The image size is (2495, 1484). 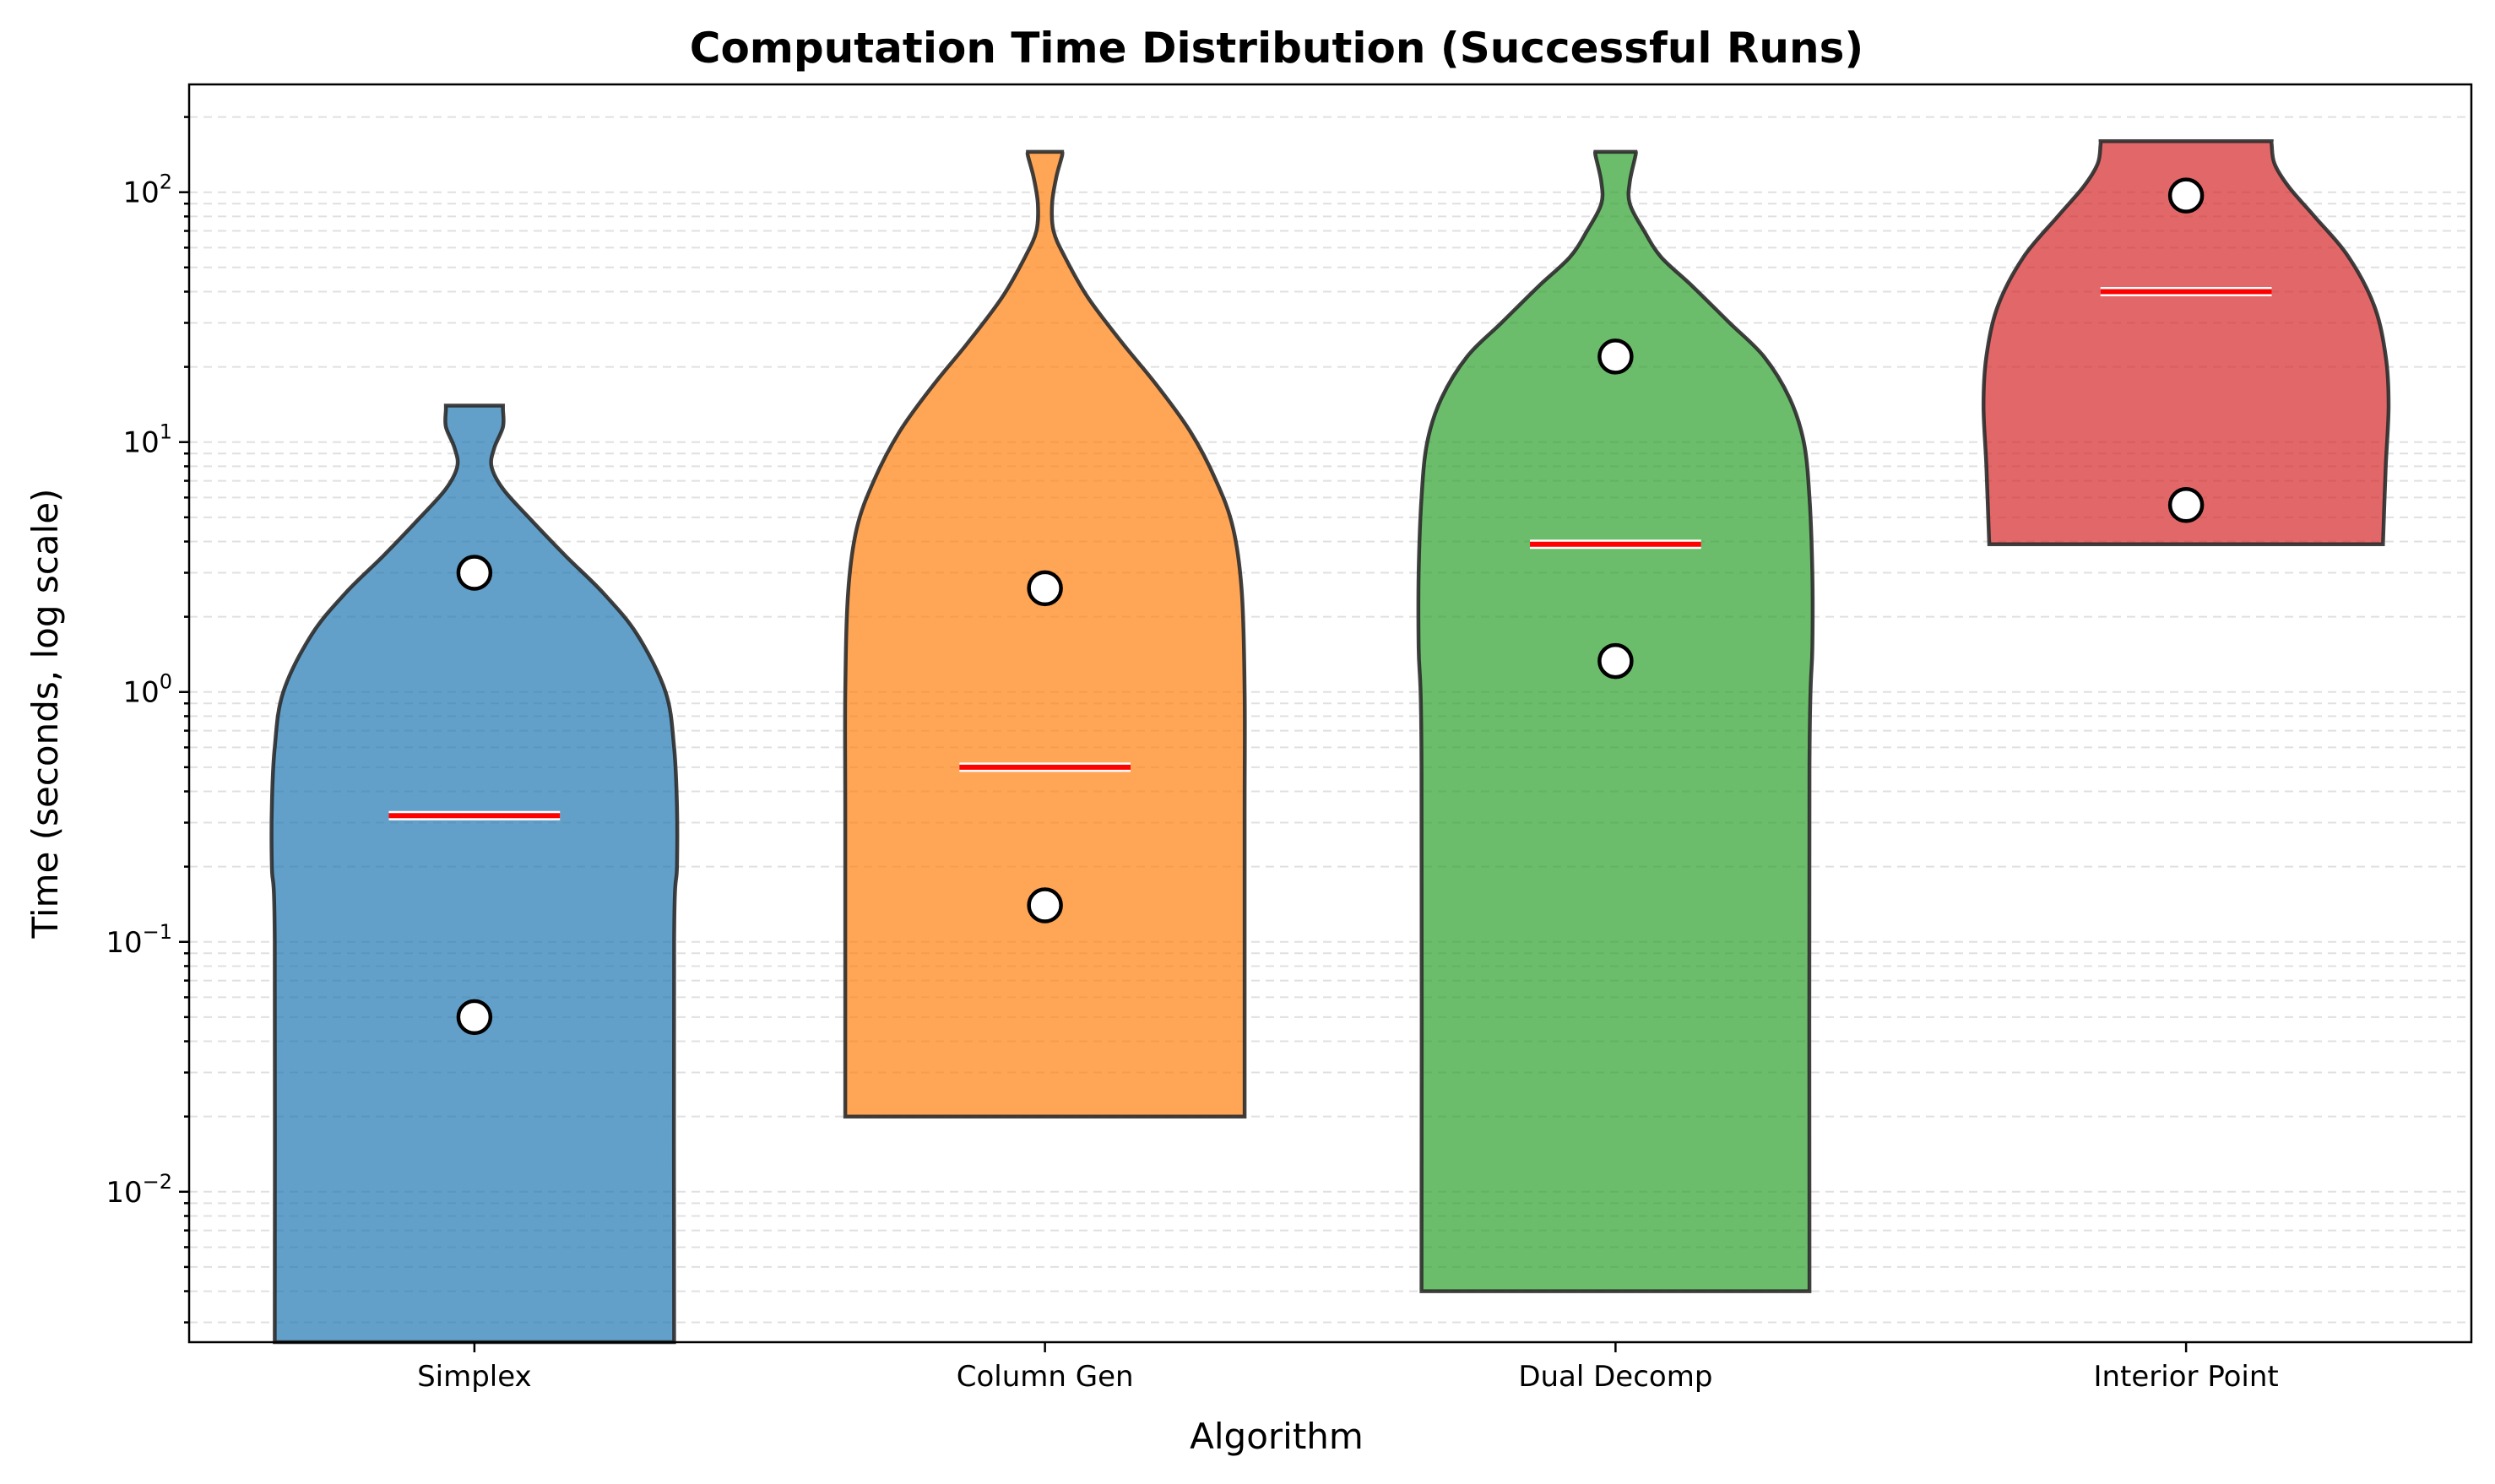 What do you see at coordinates (1277, 1436) in the screenshot?
I see `x-axis-label: Algorithm` at bounding box center [1277, 1436].